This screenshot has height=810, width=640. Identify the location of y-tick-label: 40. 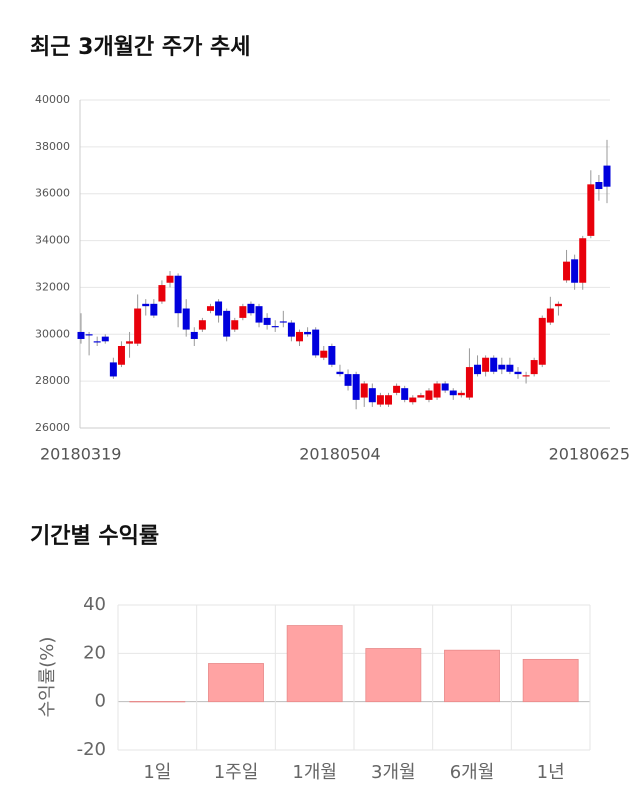
(94, 604).